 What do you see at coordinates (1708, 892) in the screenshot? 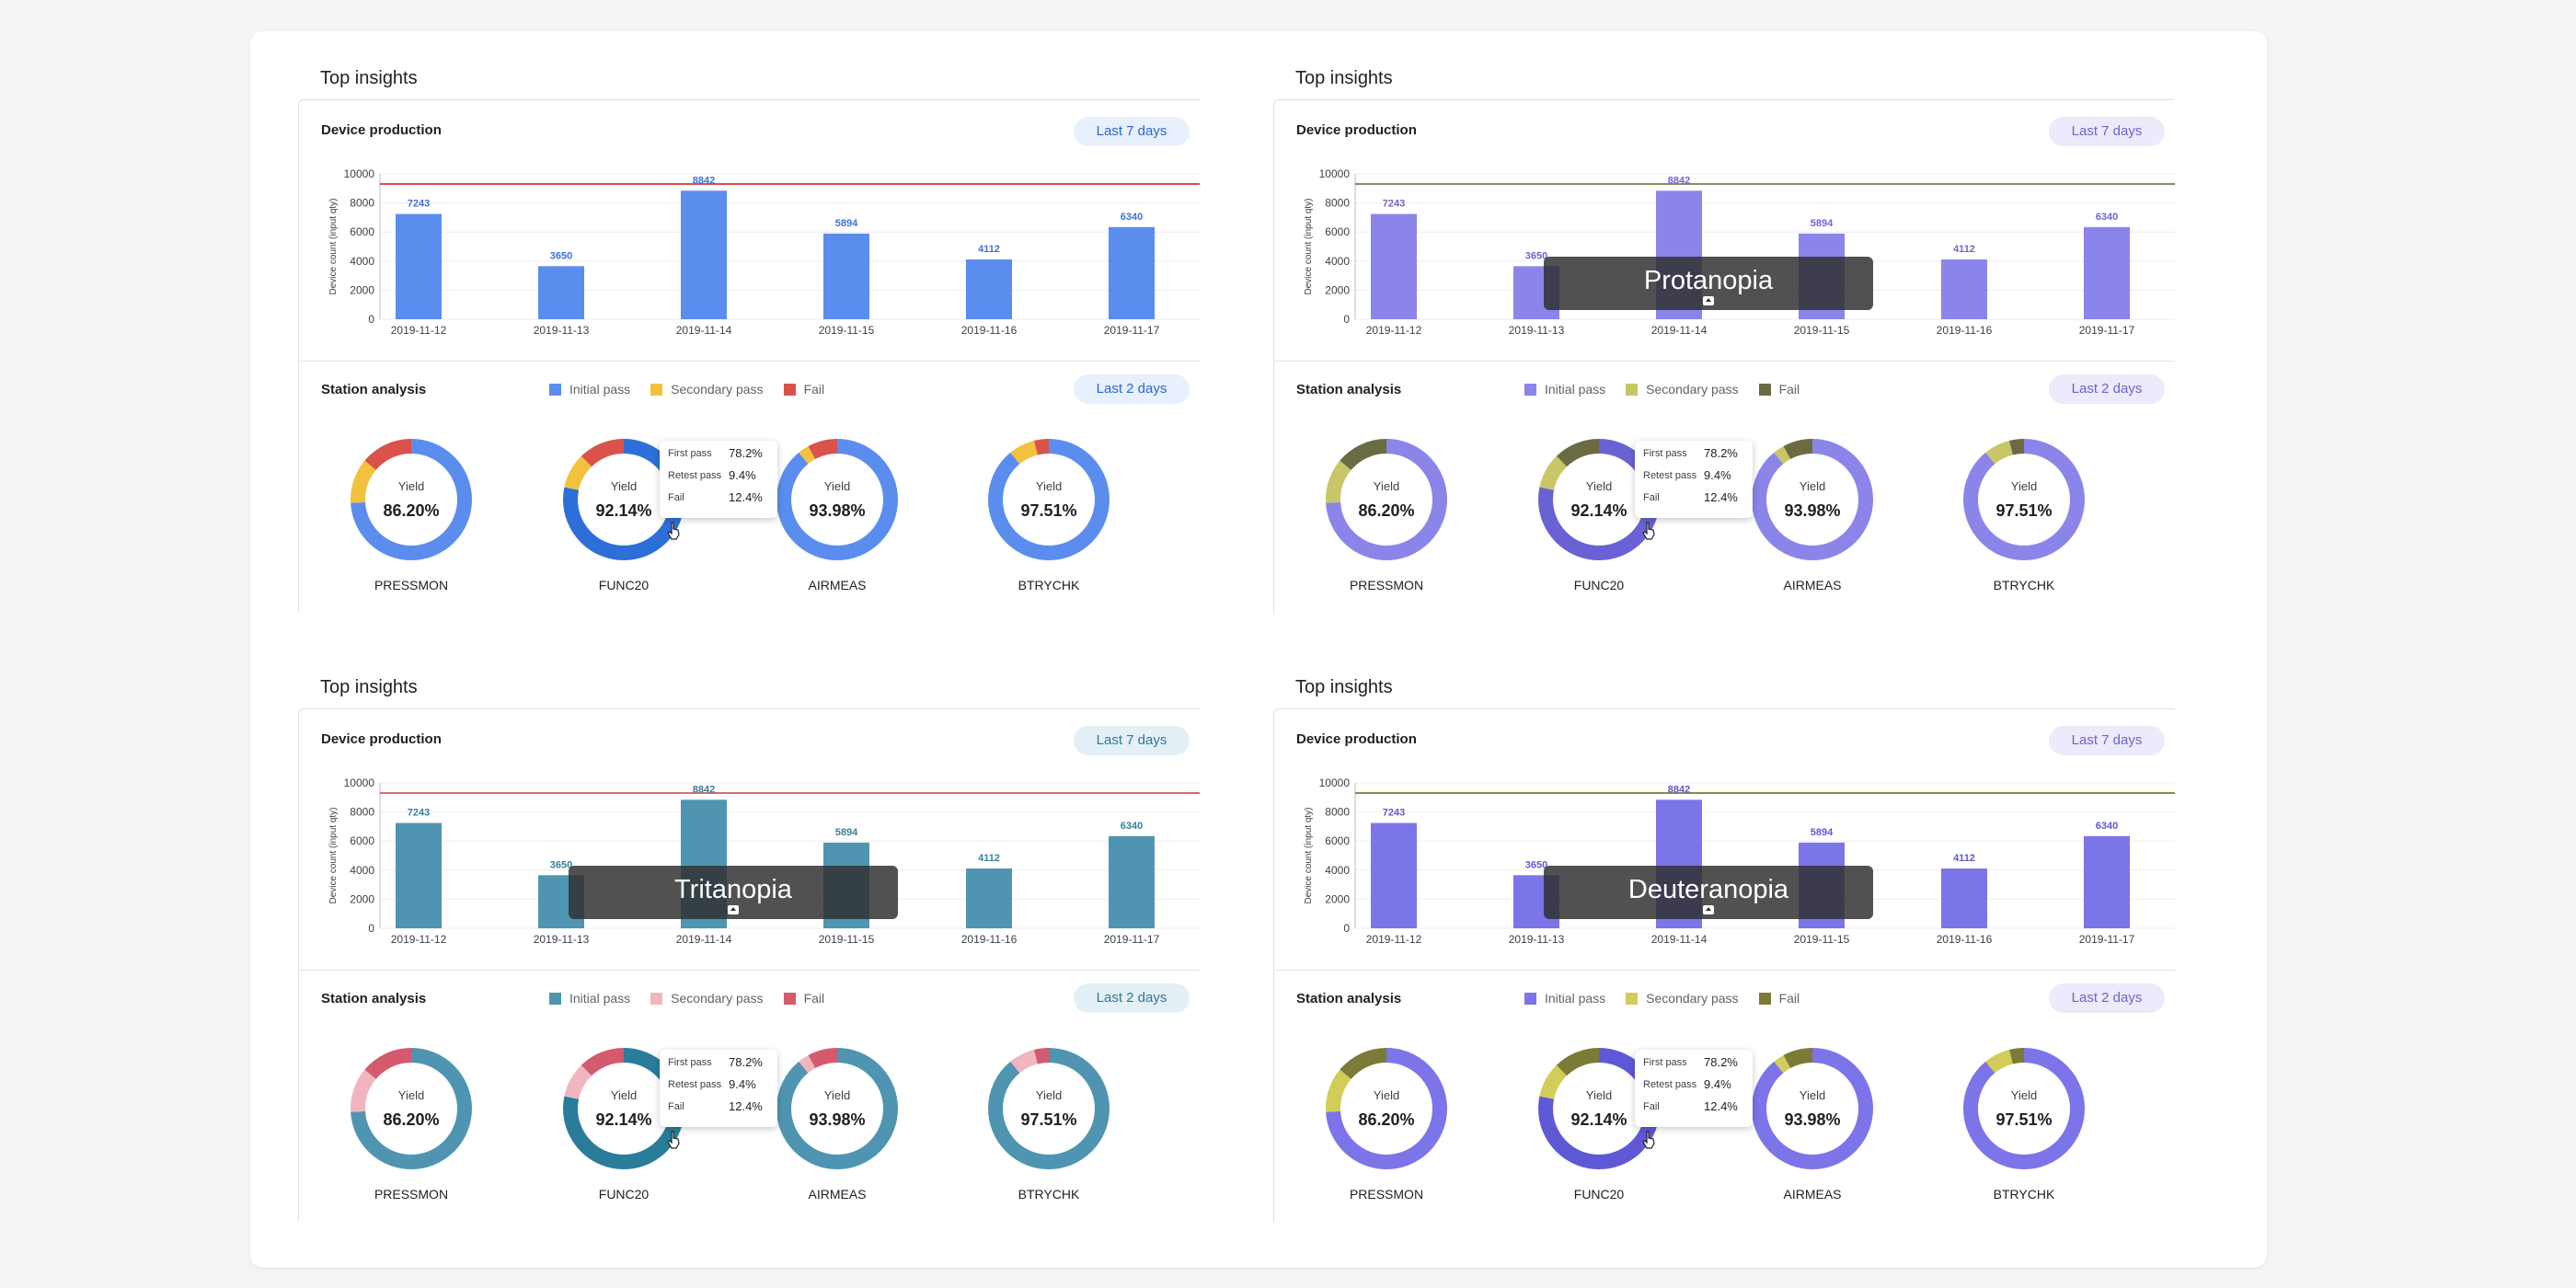
I see `vision-mode-banner: Deuteranopia` at bounding box center [1708, 892].